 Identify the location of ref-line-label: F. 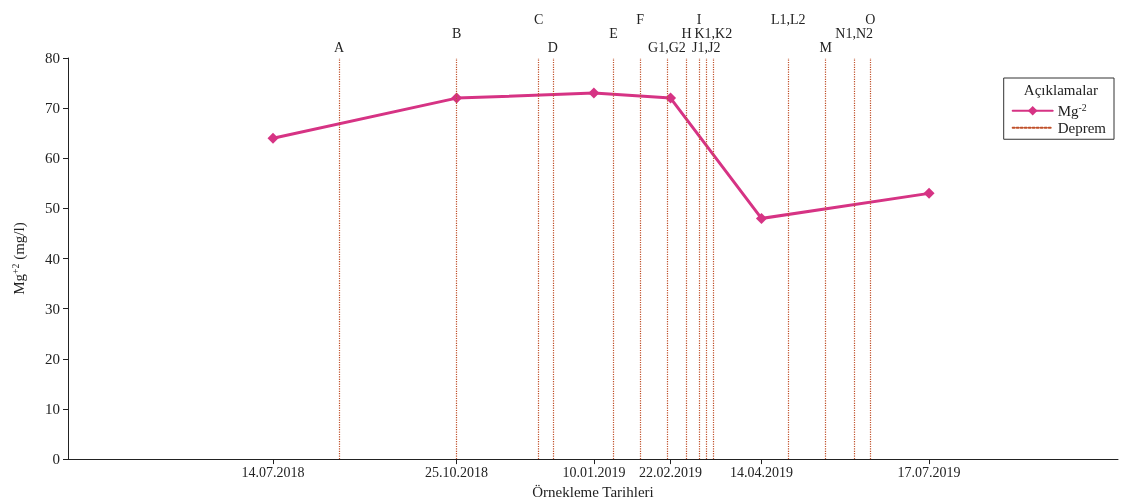
(640, 19).